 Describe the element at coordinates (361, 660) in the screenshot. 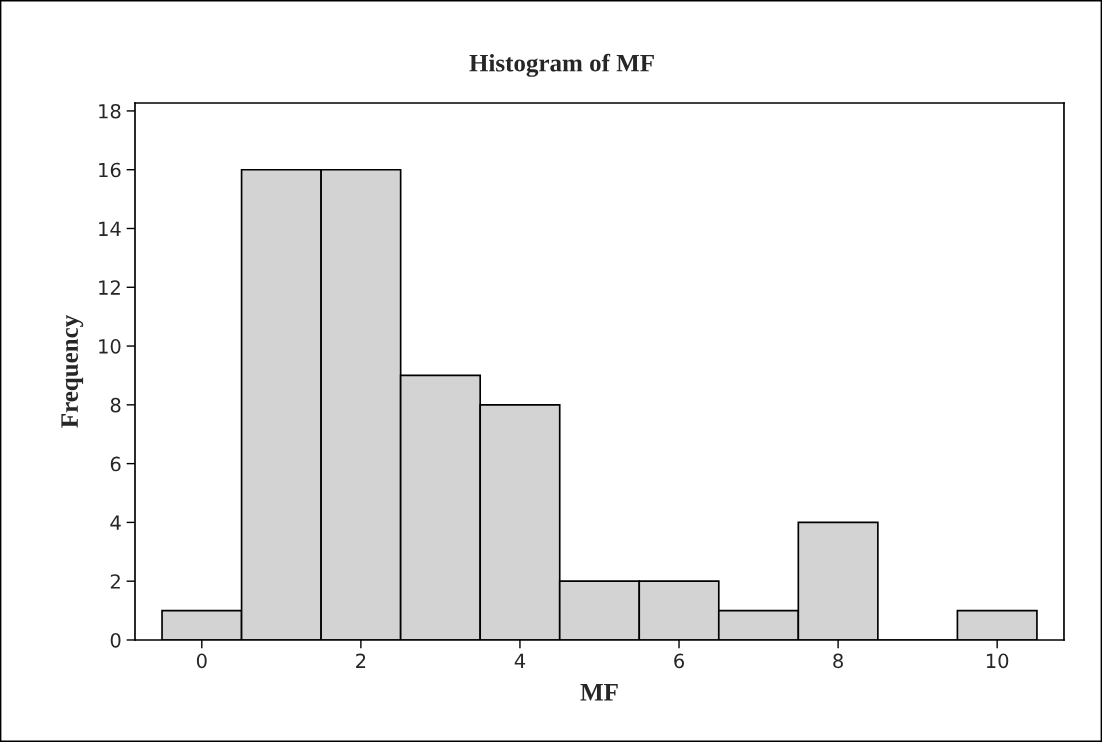

I see `x-tick-label: 2` at that location.